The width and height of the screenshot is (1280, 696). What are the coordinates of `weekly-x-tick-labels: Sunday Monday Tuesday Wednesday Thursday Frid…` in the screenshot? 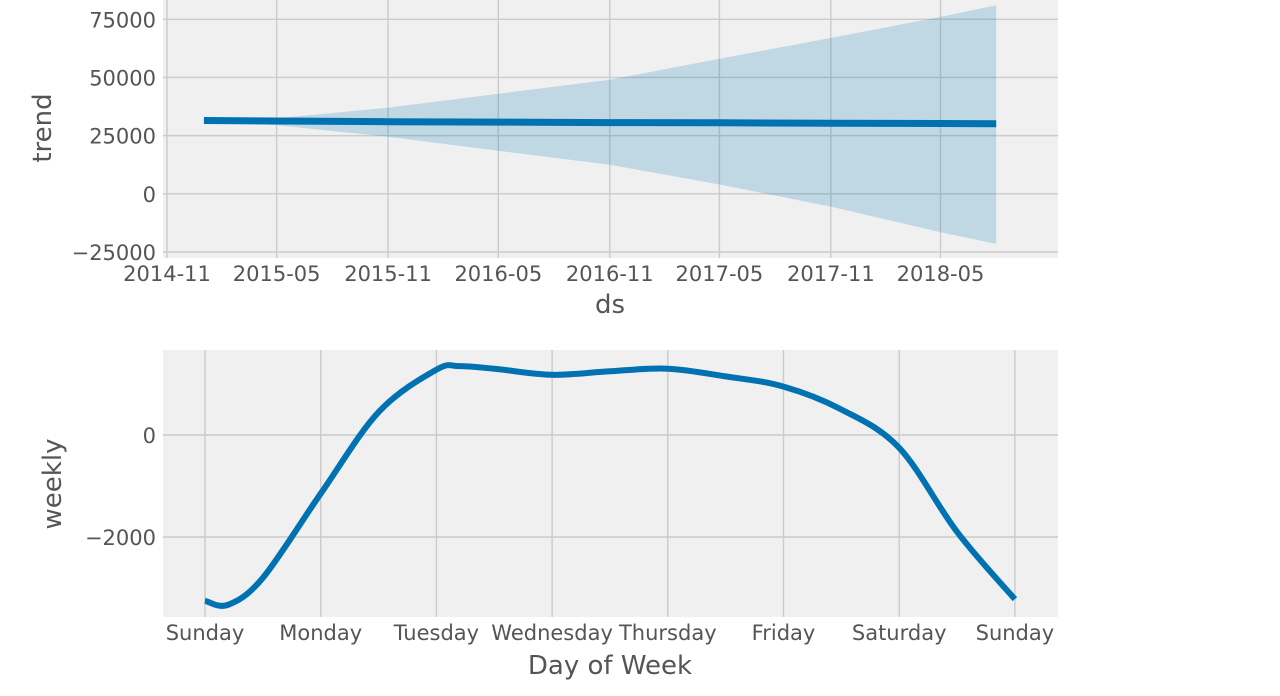 It's located at (610, 633).